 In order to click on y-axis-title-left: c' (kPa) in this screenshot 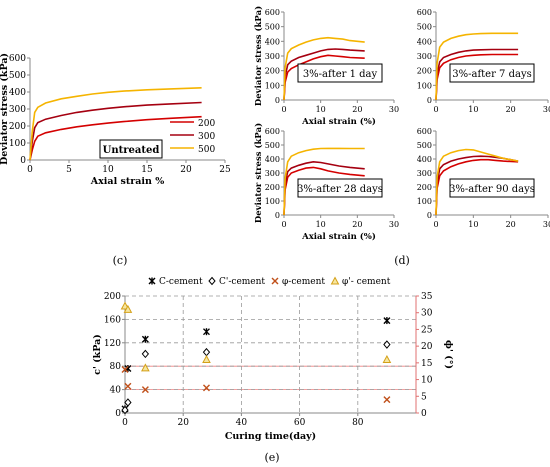, I will do `click(97, 354)`.